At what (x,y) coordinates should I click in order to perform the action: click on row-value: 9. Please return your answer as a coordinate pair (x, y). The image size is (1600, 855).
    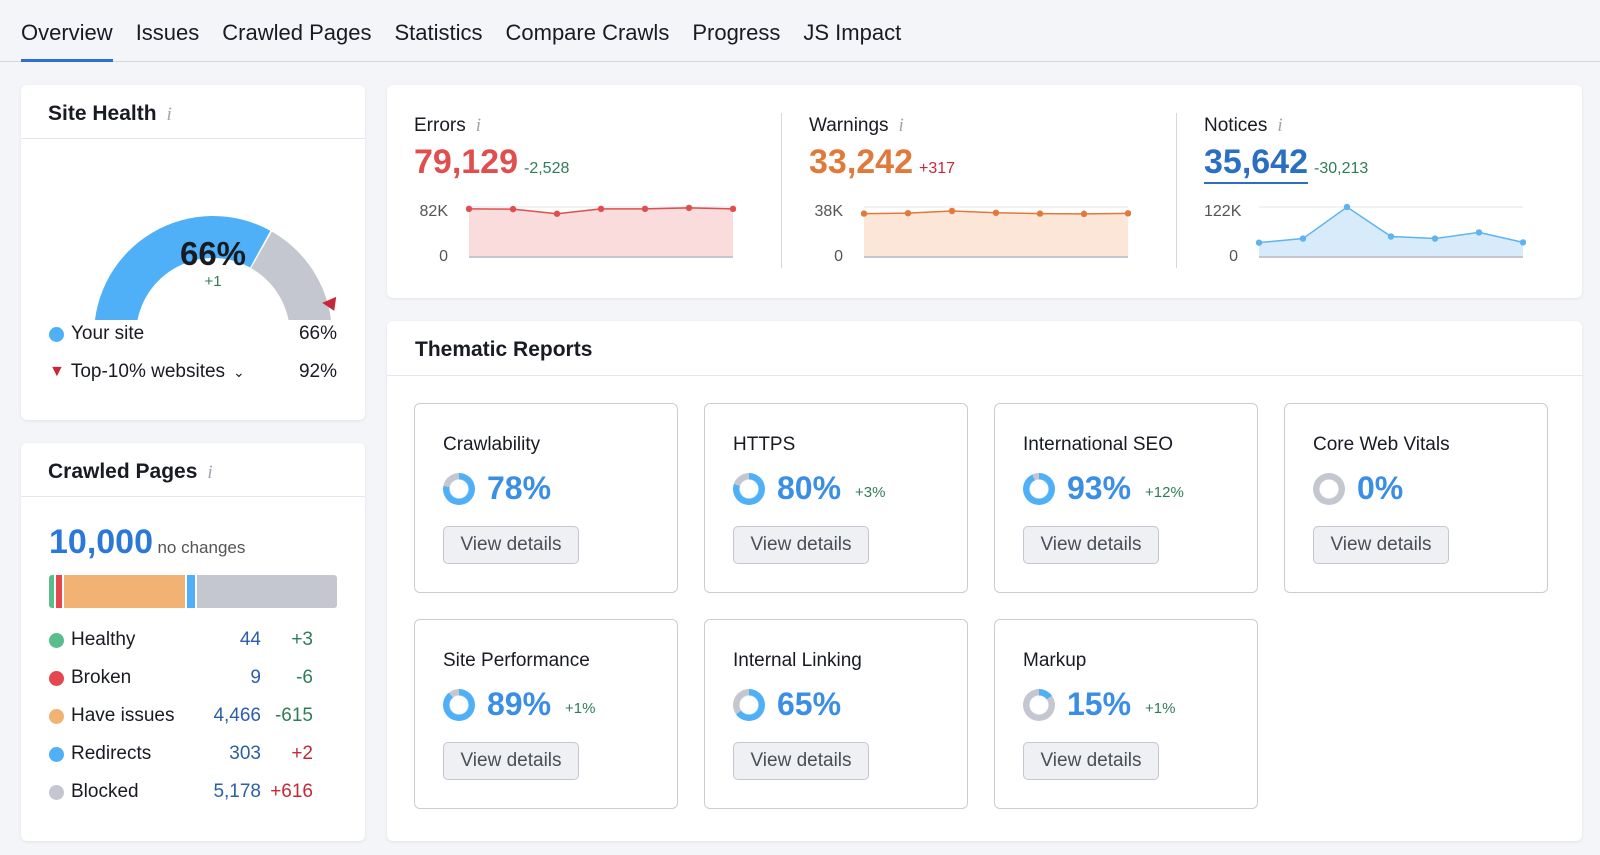
    Looking at the image, I should click on (255, 677).